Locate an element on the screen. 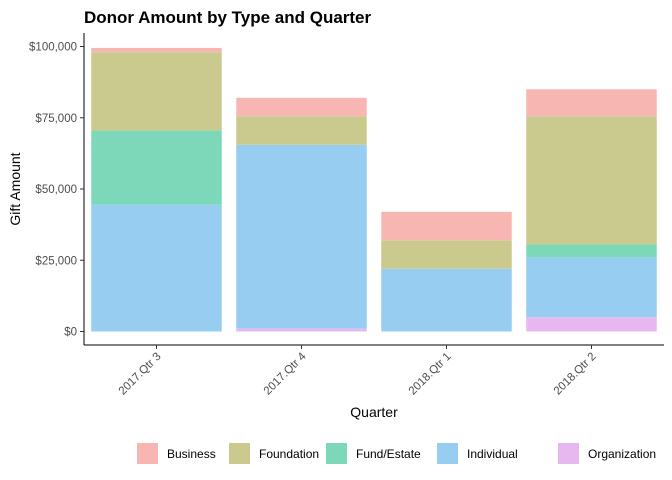 The image size is (672, 480). legend-label: Foundation is located at coordinates (289, 454).